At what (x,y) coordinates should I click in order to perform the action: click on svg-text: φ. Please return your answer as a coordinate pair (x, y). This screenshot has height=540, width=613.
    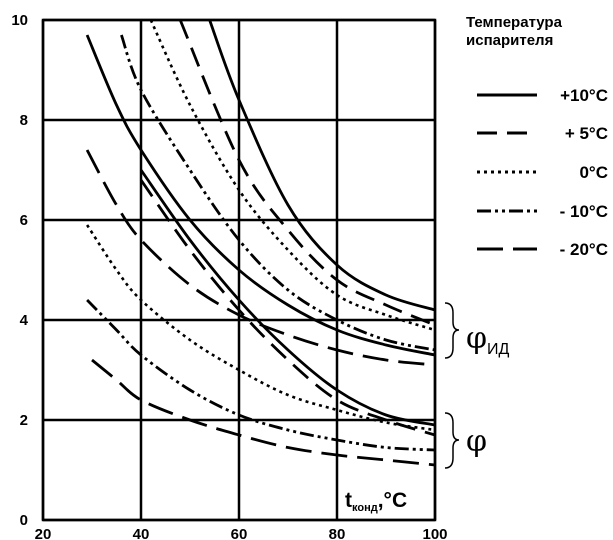
    Looking at the image, I should click on (476, 441).